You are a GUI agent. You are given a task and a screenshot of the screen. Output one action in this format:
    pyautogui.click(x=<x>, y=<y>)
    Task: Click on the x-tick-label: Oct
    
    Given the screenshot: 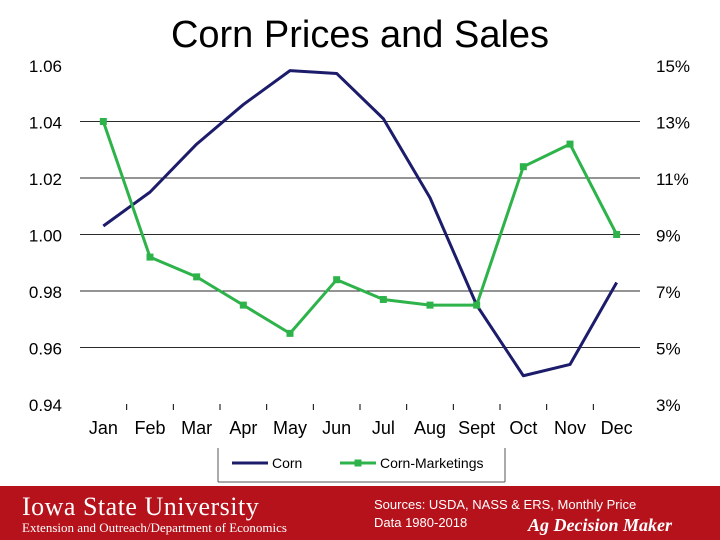 What is the action you would take?
    pyautogui.click(x=523, y=428)
    